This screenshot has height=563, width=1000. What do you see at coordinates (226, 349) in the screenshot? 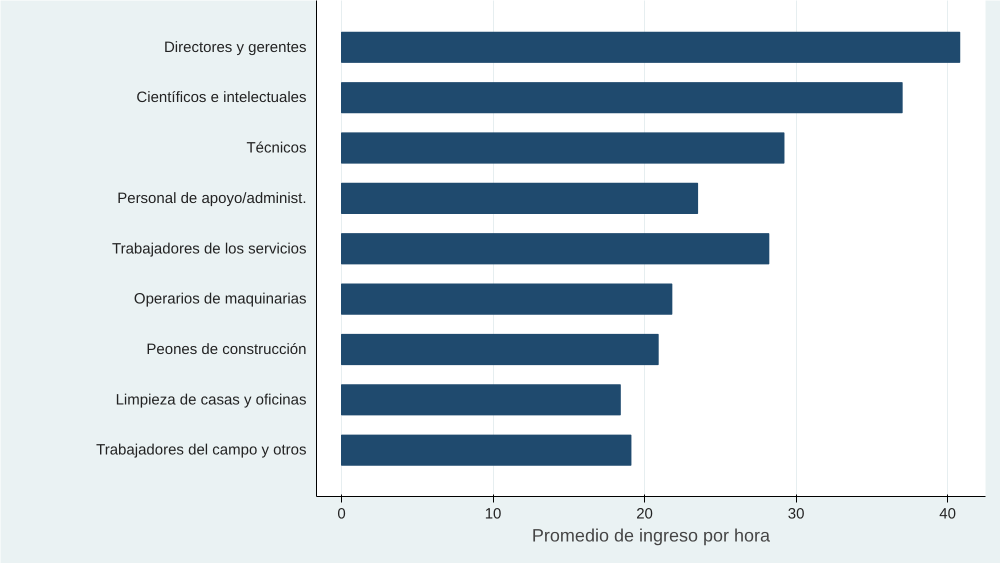
I see `y-tick-label: Peones de construcción` at bounding box center [226, 349].